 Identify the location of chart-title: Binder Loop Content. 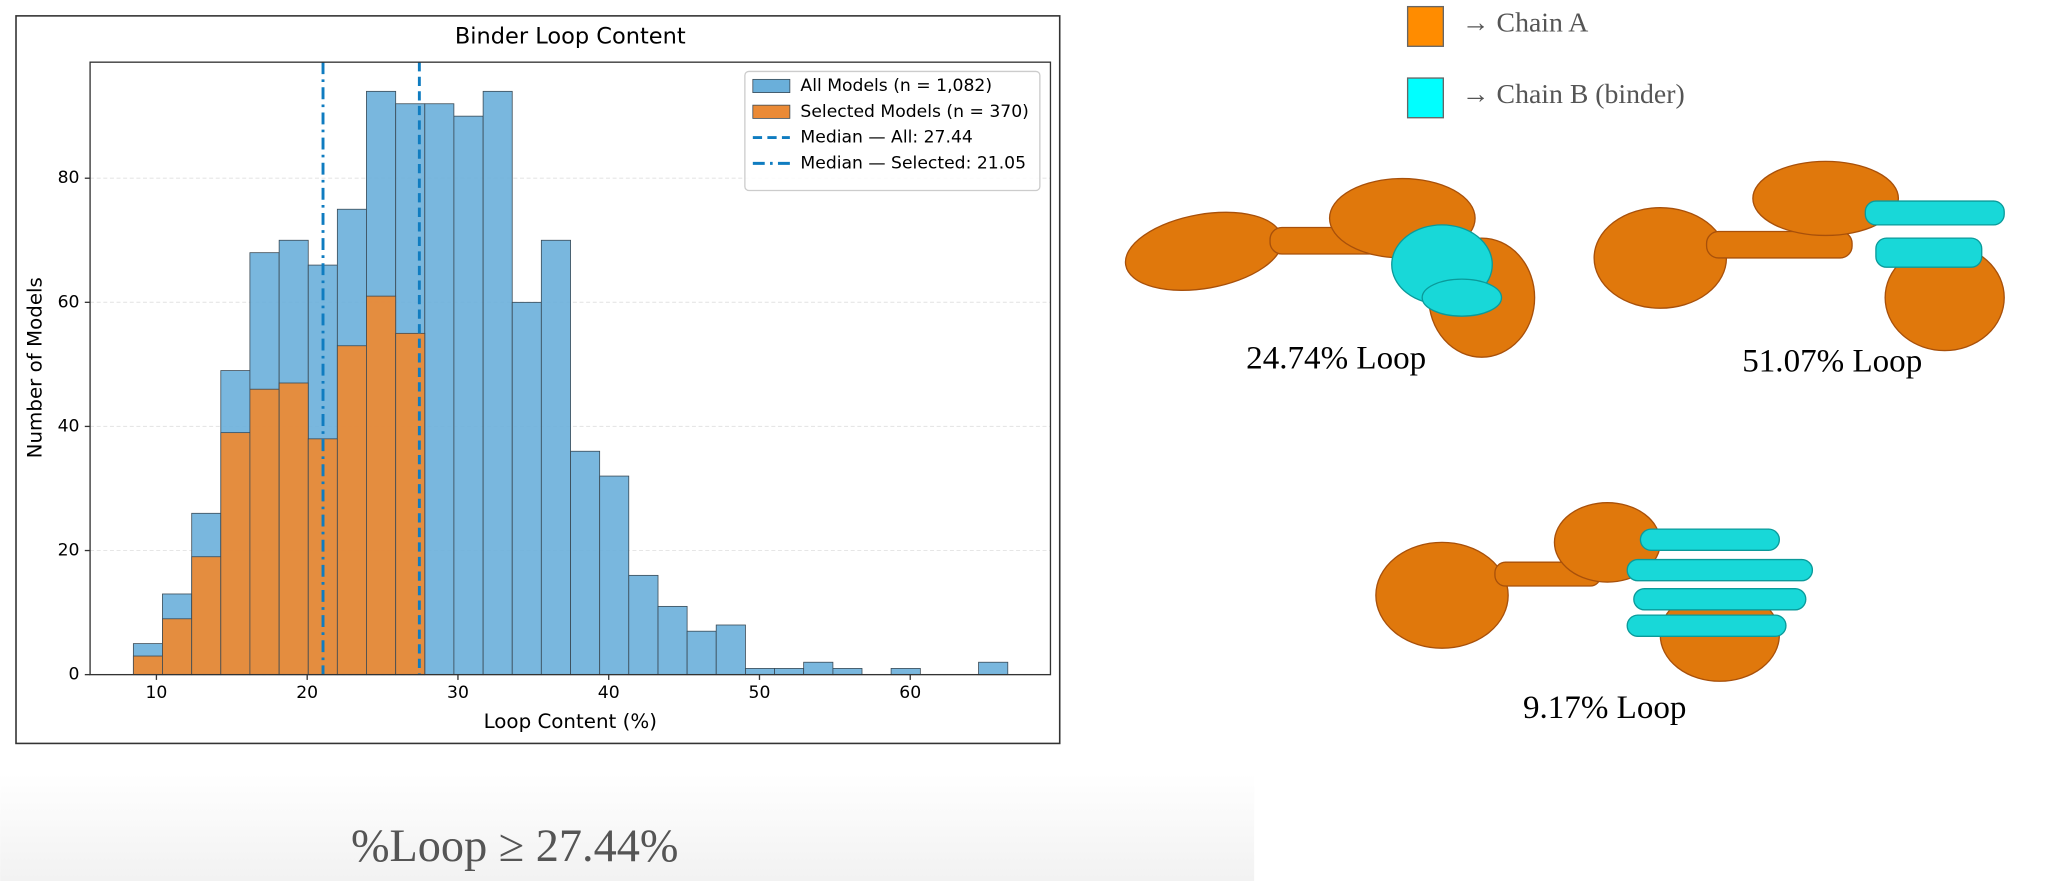
(570, 37).